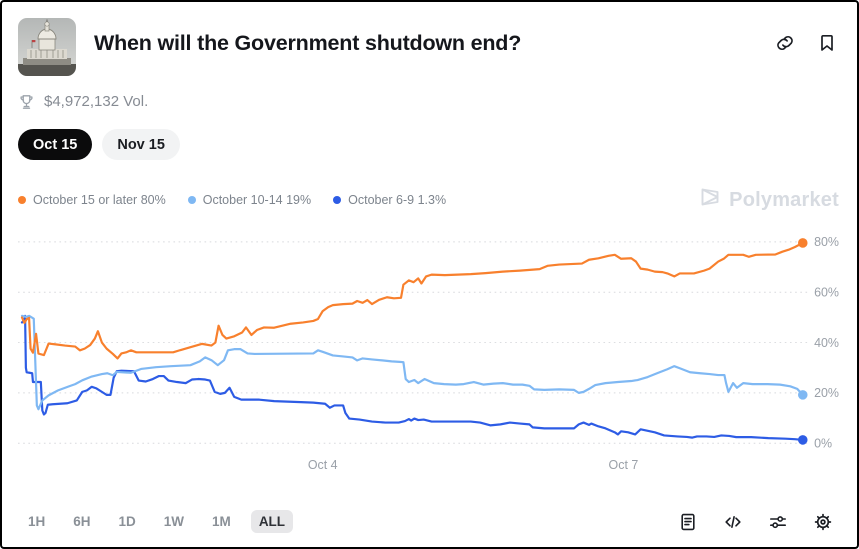 Image resolution: width=859 pixels, height=549 pixels. What do you see at coordinates (141, 144) in the screenshot?
I see `tab-nov-15: Nov 15` at bounding box center [141, 144].